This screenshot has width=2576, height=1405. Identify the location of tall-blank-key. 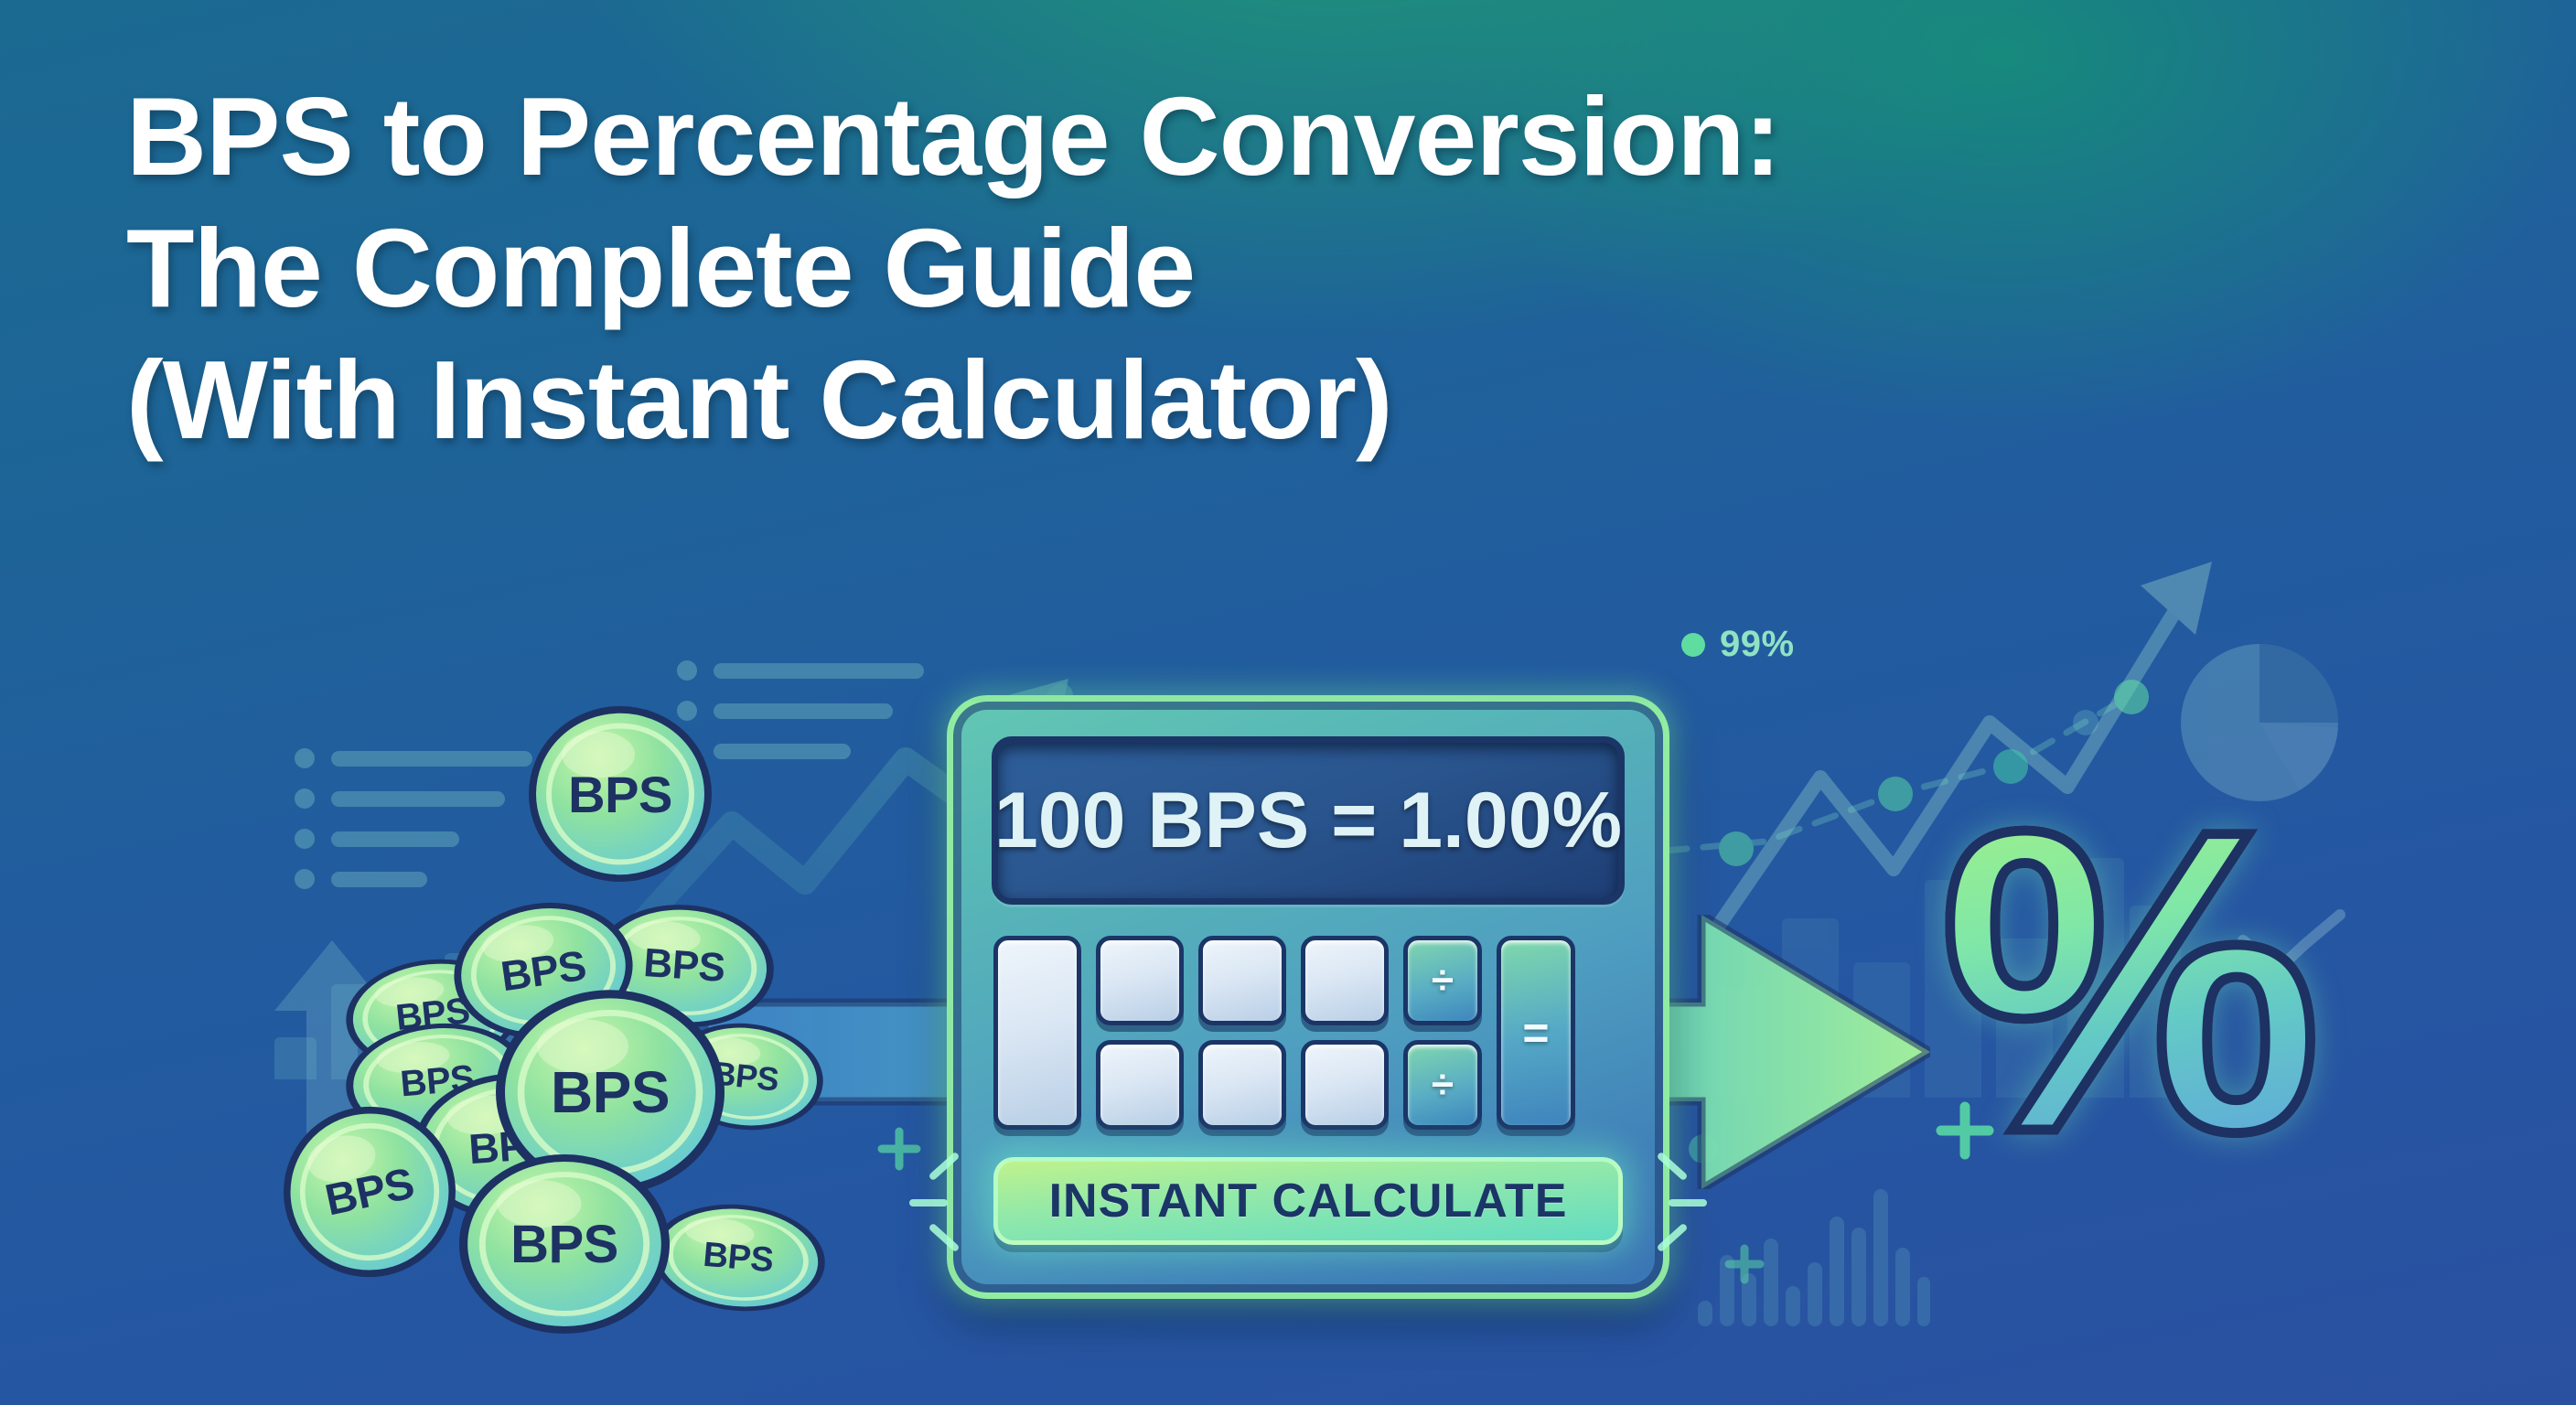
(1037, 1033).